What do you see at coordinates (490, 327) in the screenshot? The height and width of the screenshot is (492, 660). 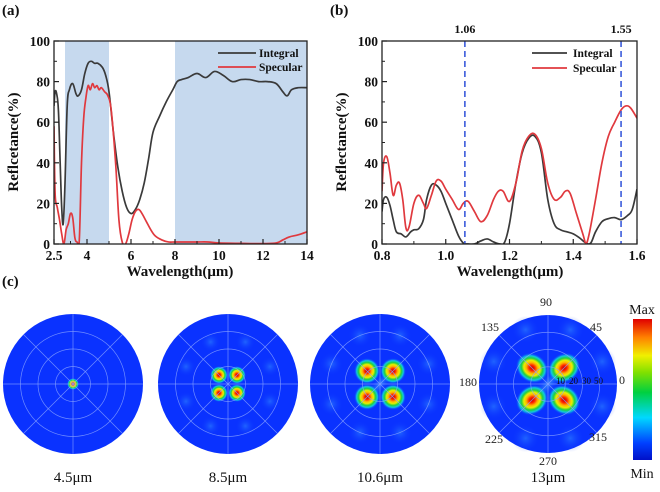 I see `angle-label-135: 135` at bounding box center [490, 327].